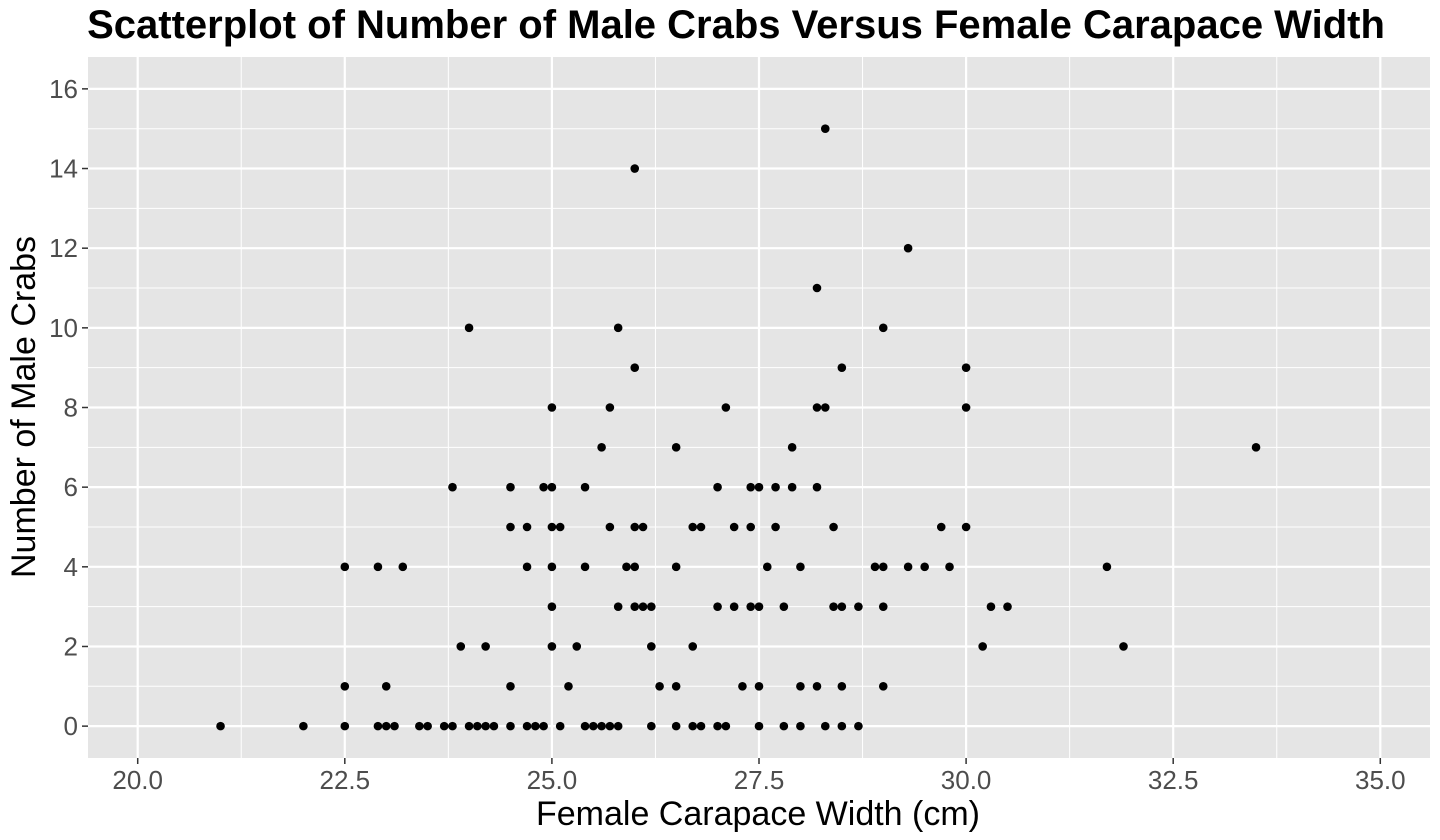 This screenshot has width=1440, height=840. Describe the element at coordinates (1380, 780) in the screenshot. I see `x-tick-label: 35.0` at that location.